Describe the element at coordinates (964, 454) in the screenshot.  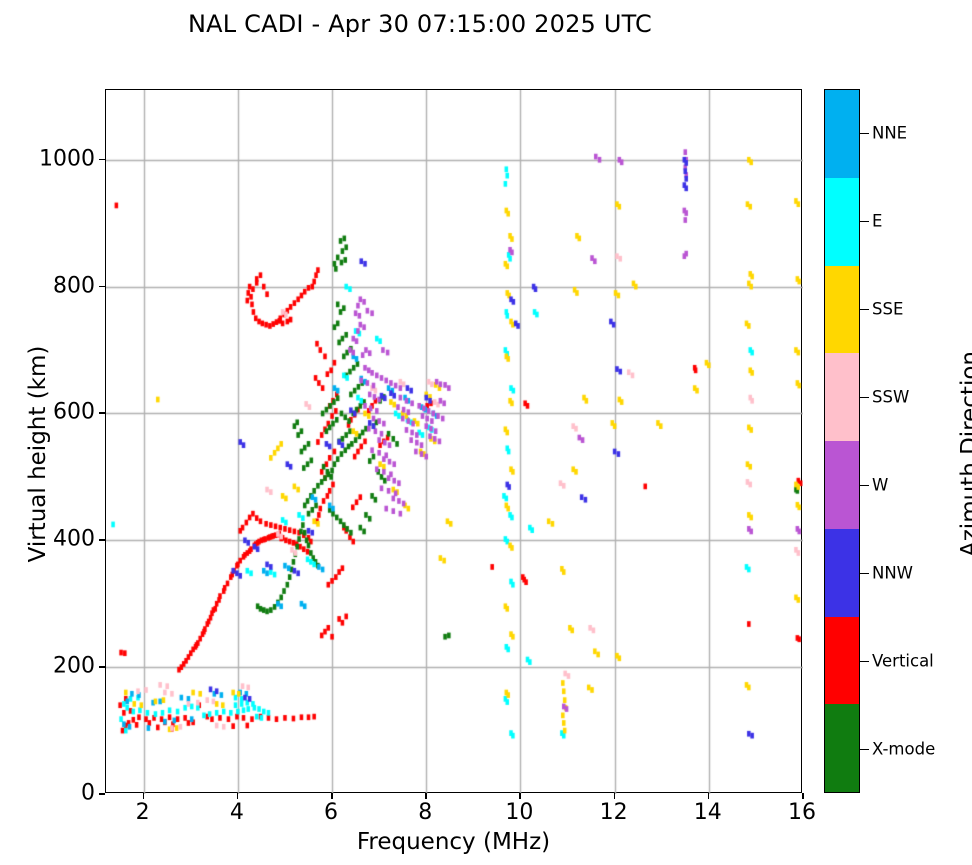
I see `colorbar-title: Azimuth Direction` at that location.